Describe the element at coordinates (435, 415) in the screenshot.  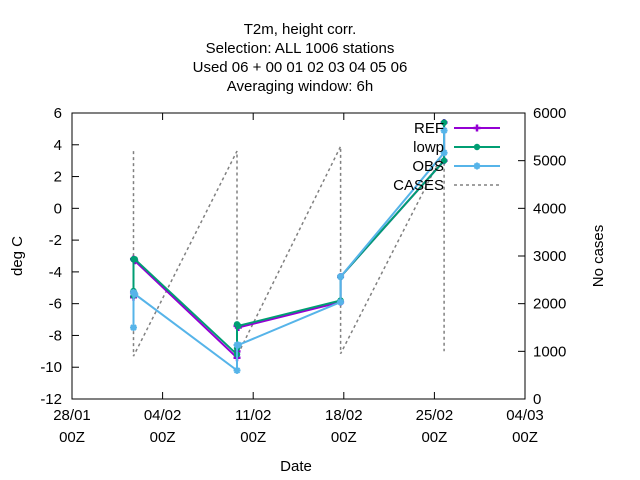
I see `x-tick-label: 25/02` at that location.